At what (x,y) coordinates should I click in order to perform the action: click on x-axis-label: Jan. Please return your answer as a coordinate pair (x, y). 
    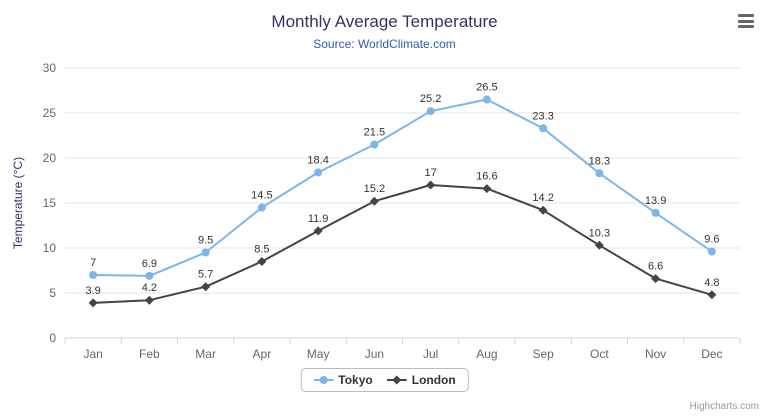
    Looking at the image, I should click on (92, 354).